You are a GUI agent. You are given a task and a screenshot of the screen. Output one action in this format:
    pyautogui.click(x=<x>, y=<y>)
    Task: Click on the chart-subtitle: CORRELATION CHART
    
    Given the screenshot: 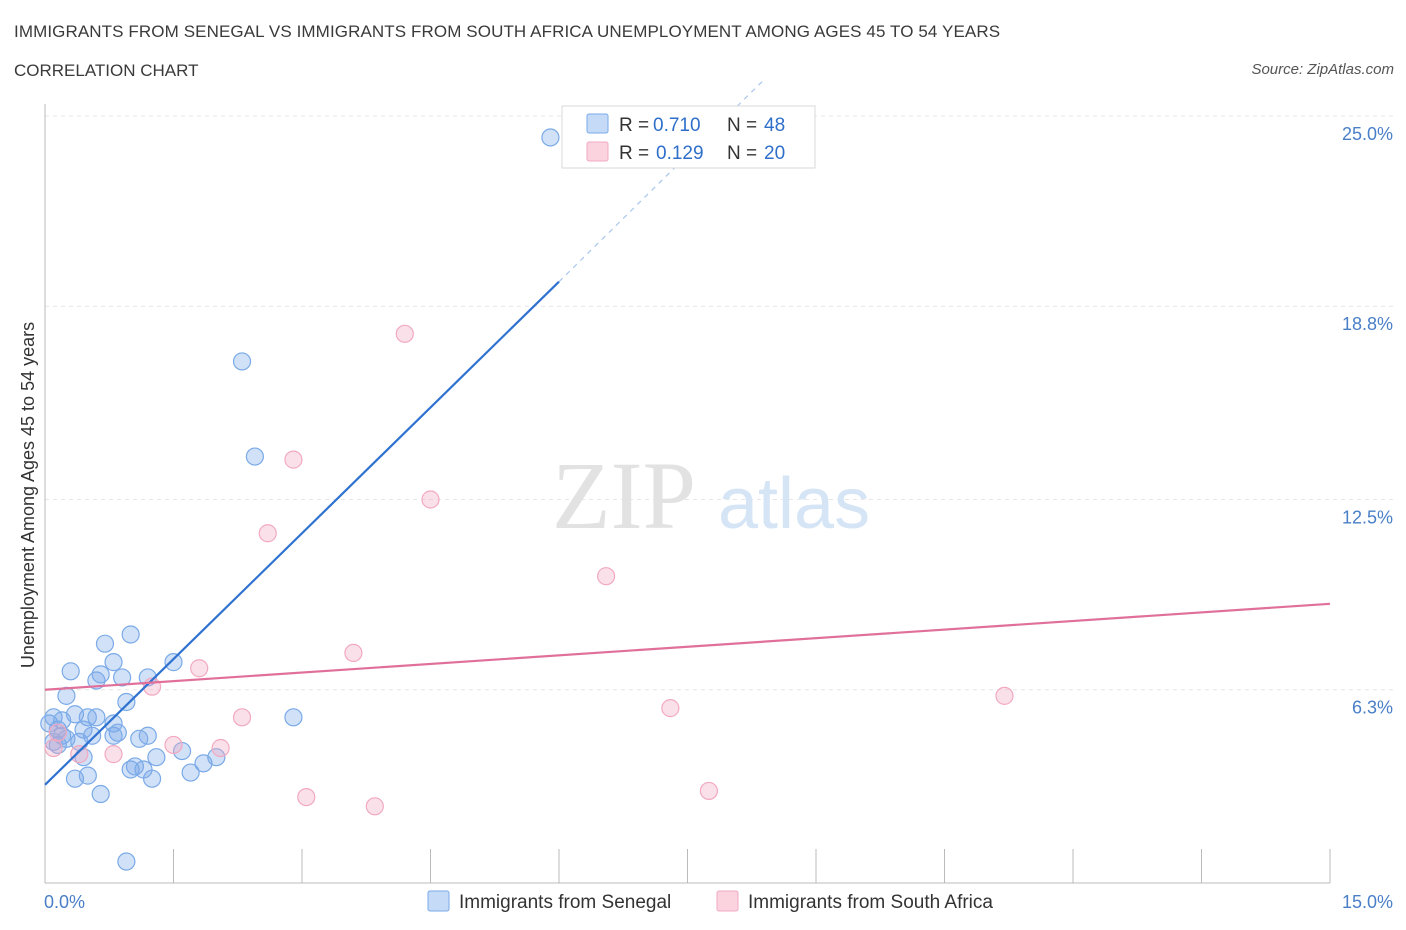 What is the action you would take?
    pyautogui.click(x=106, y=70)
    